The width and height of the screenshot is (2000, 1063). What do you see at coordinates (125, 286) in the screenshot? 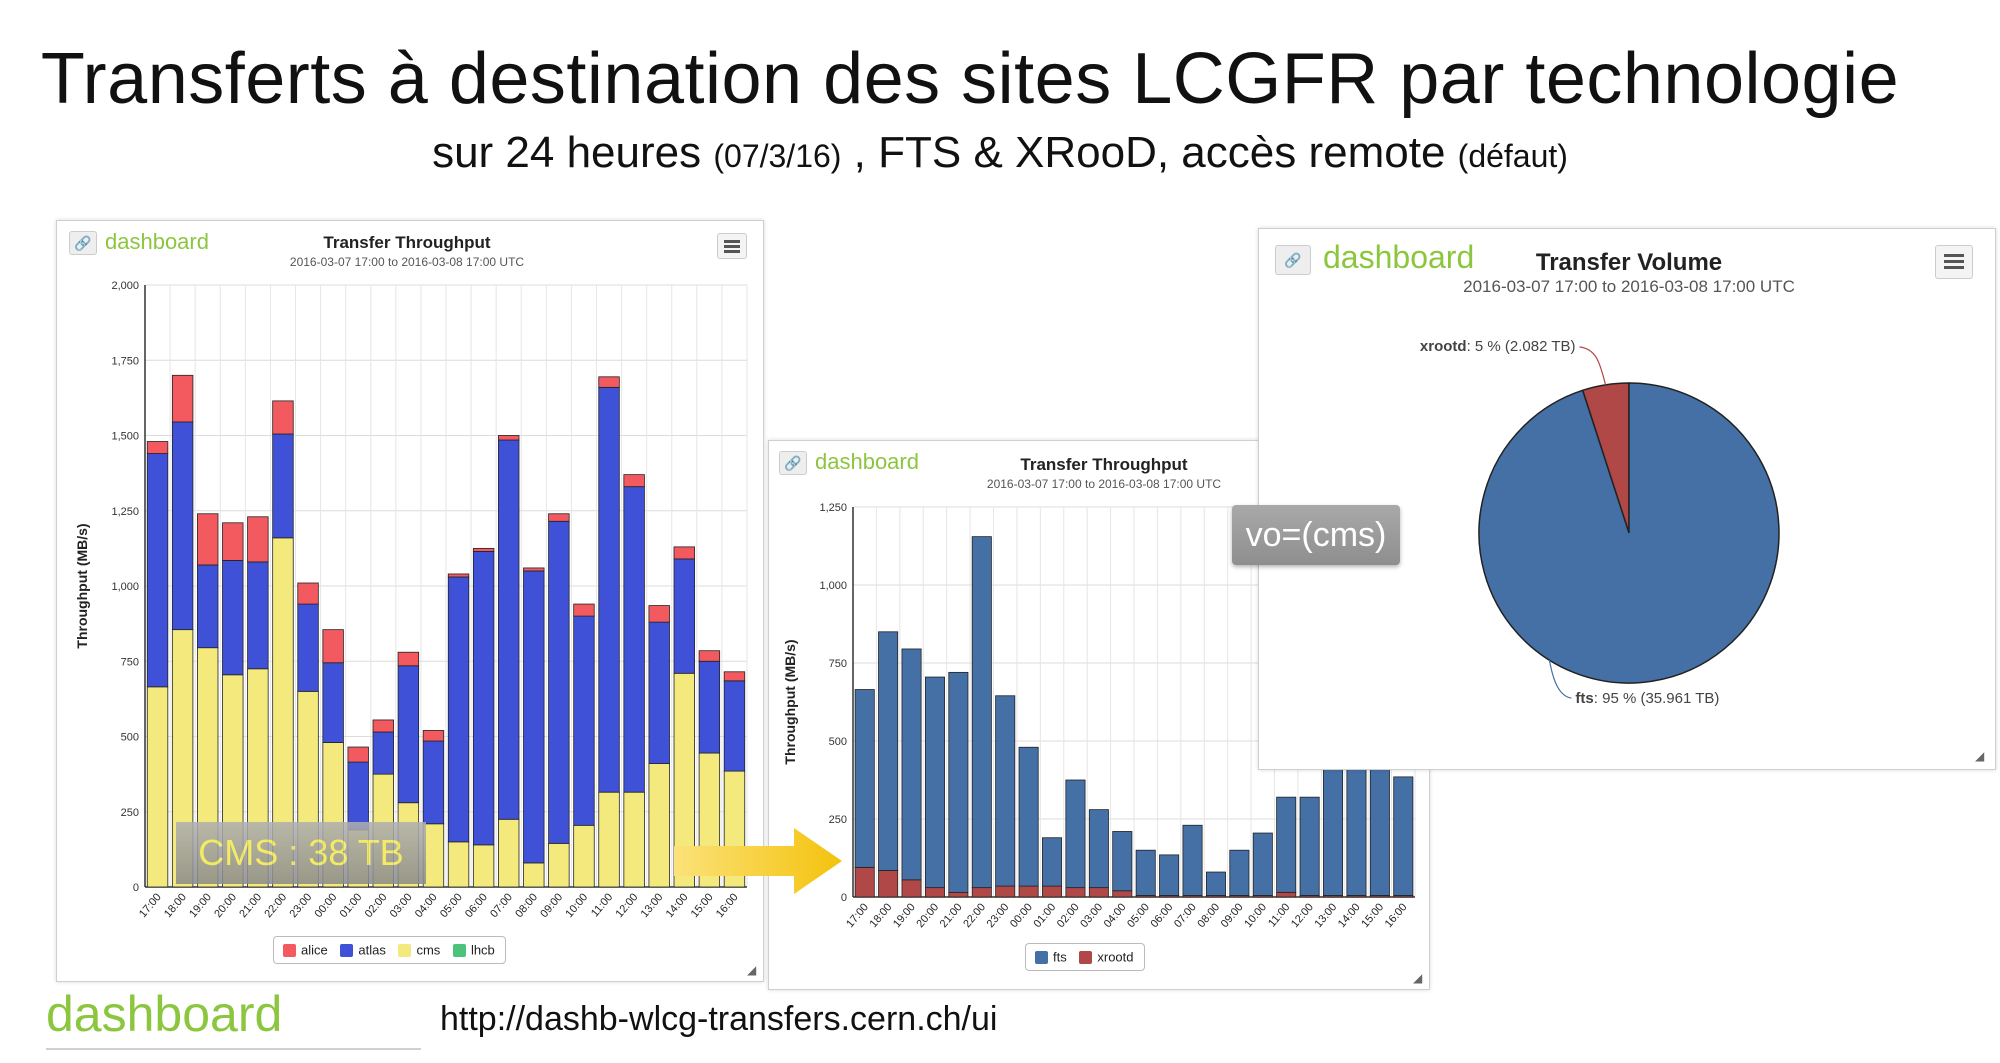
I see `y-tick-label: 2,000` at bounding box center [125, 286].